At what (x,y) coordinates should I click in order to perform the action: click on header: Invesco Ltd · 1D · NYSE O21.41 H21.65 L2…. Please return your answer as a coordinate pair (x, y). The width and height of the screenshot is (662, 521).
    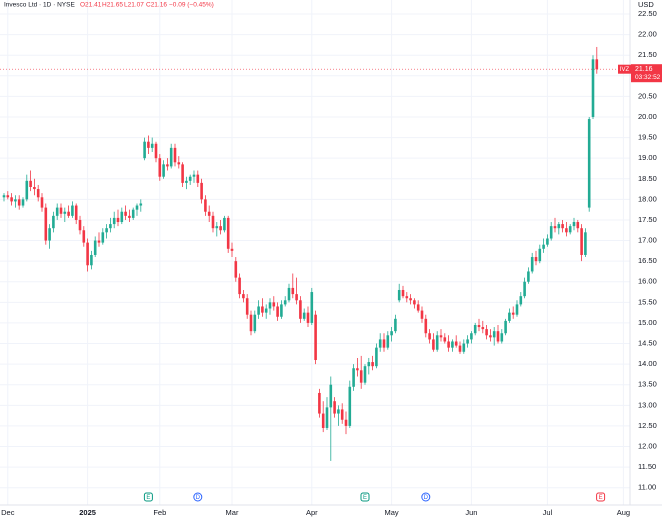
    Looking at the image, I should click on (109, 5).